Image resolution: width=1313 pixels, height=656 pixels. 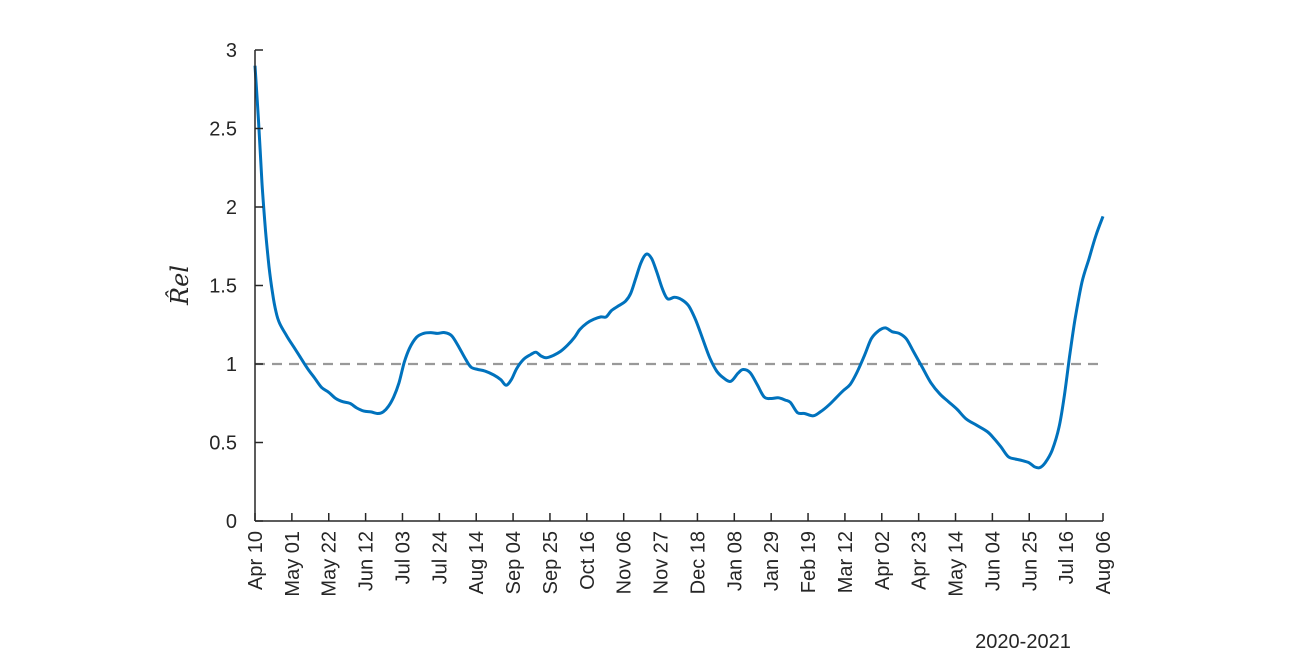 What do you see at coordinates (231, 51) in the screenshot?
I see `y-tick-label: 3` at bounding box center [231, 51].